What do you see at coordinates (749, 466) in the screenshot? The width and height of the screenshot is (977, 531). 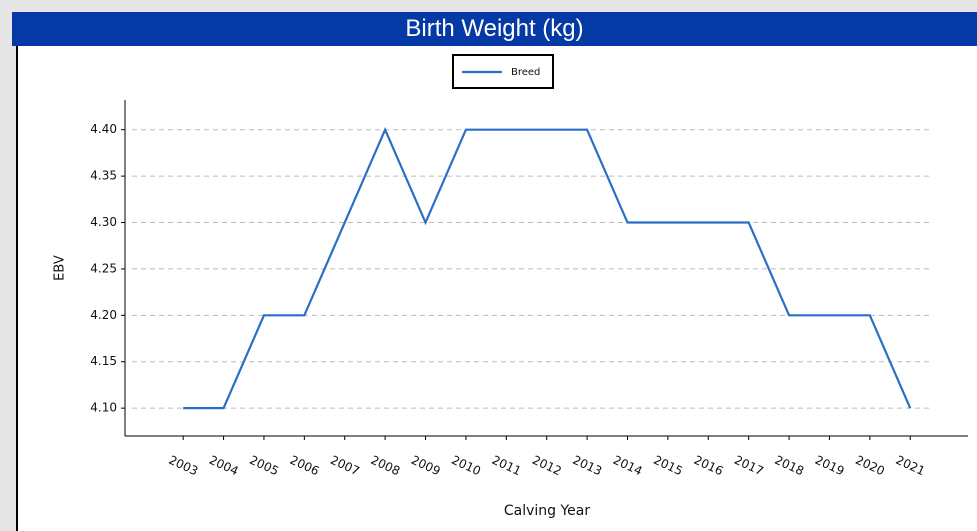 I see `x-tick-label: 2017` at bounding box center [749, 466].